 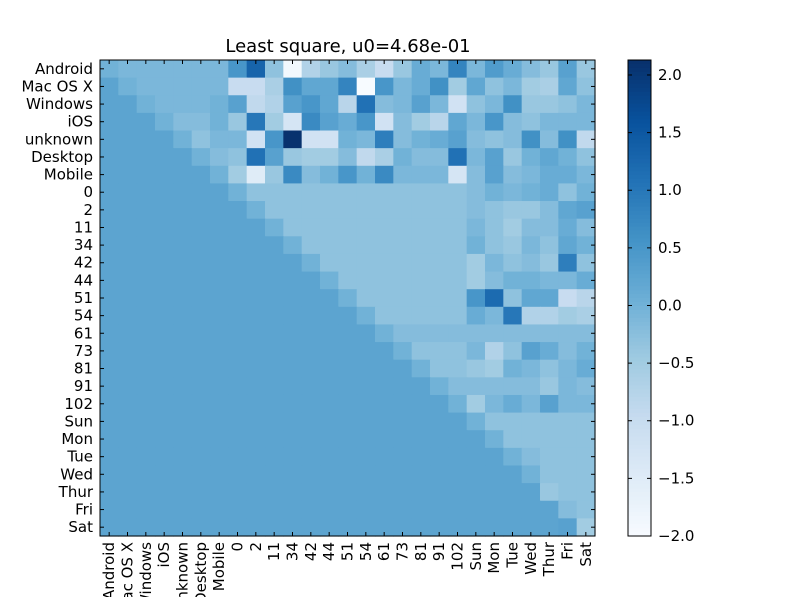 I want to click on y-tick-label: unknown, so click(x=59, y=139).